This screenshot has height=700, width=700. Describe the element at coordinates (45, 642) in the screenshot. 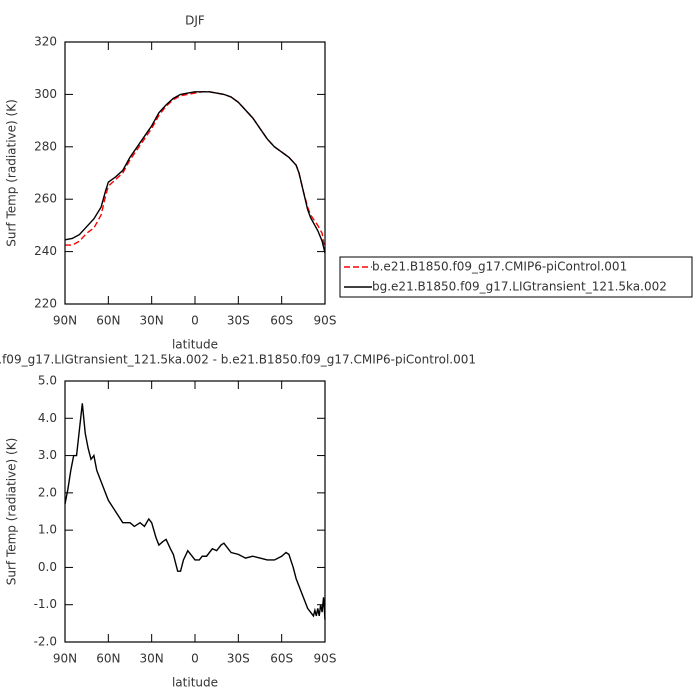

I see `y-tick-label: -2.0` at that location.